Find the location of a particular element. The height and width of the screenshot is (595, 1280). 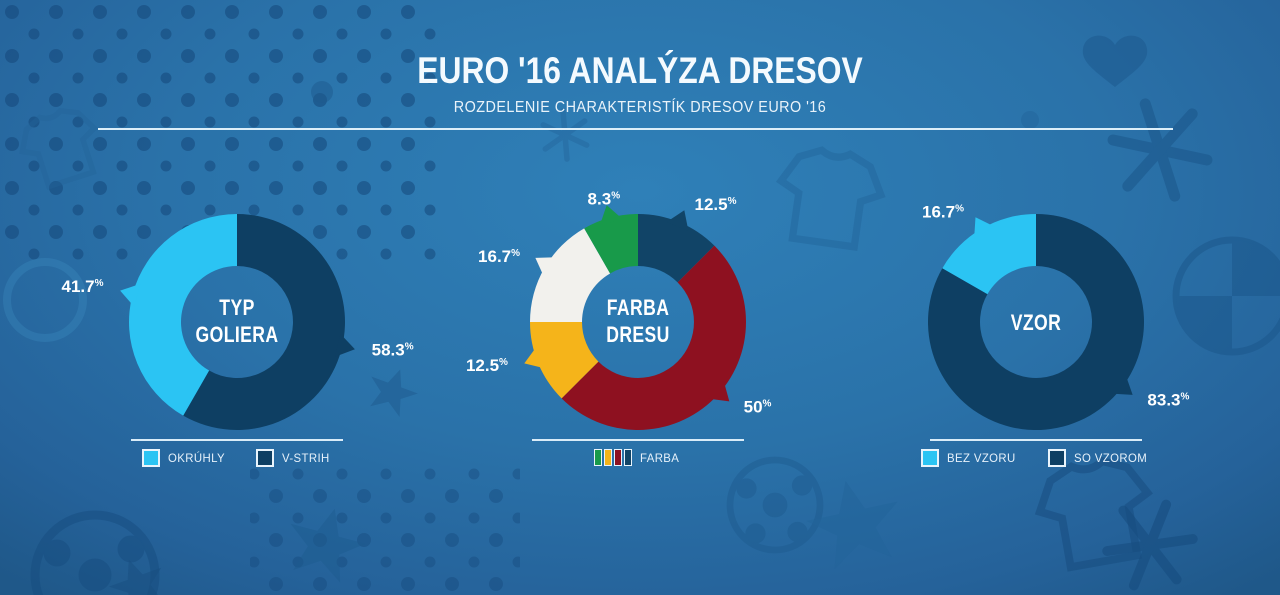

chart-center-label: TYP GOLIERA is located at coordinates (237, 321).